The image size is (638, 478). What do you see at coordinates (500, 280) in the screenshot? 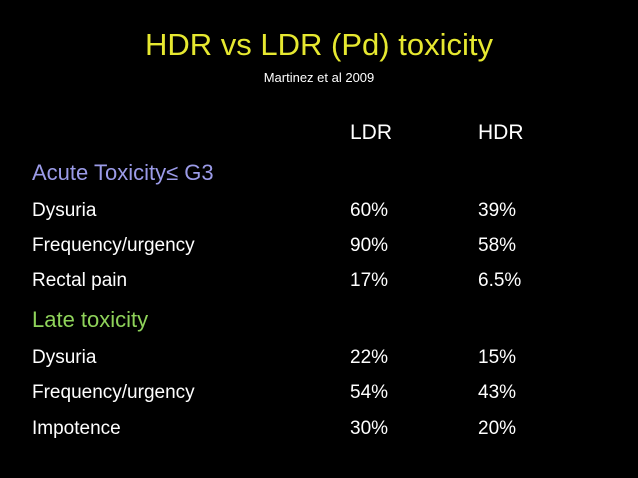
I see `row-hdr-value: 6.5%` at bounding box center [500, 280].